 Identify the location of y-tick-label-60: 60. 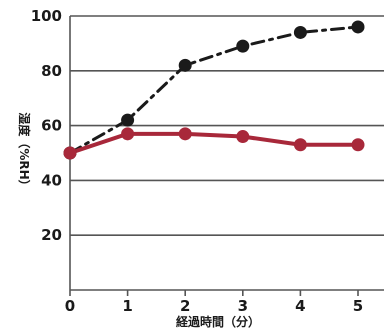
(51, 126).